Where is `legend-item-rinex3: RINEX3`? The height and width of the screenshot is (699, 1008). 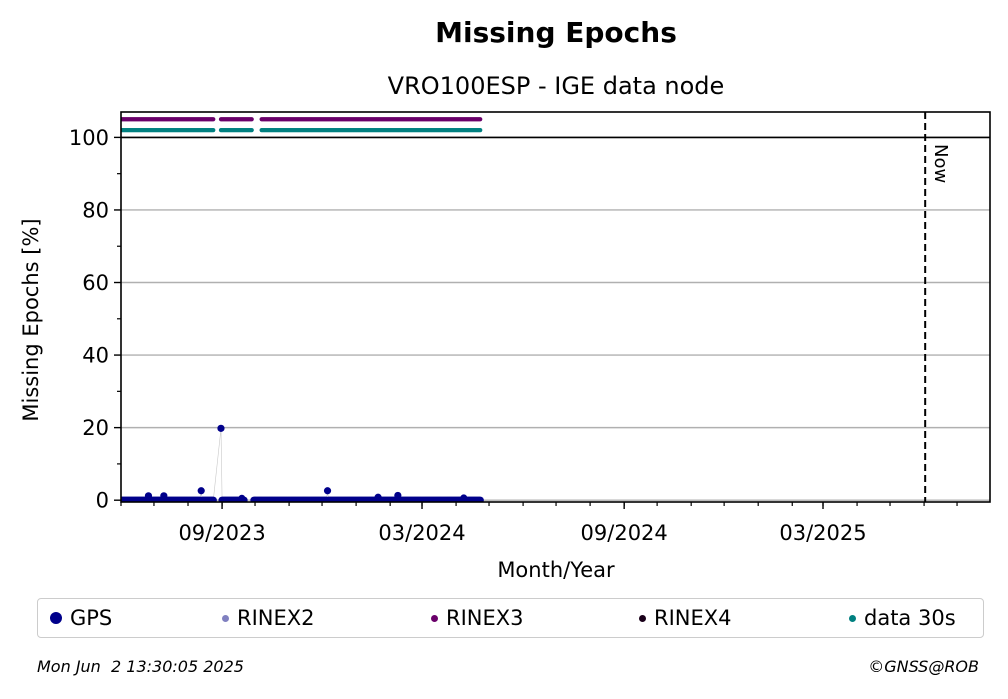 legend-item-rinex3: RINEX3 is located at coordinates (477, 618).